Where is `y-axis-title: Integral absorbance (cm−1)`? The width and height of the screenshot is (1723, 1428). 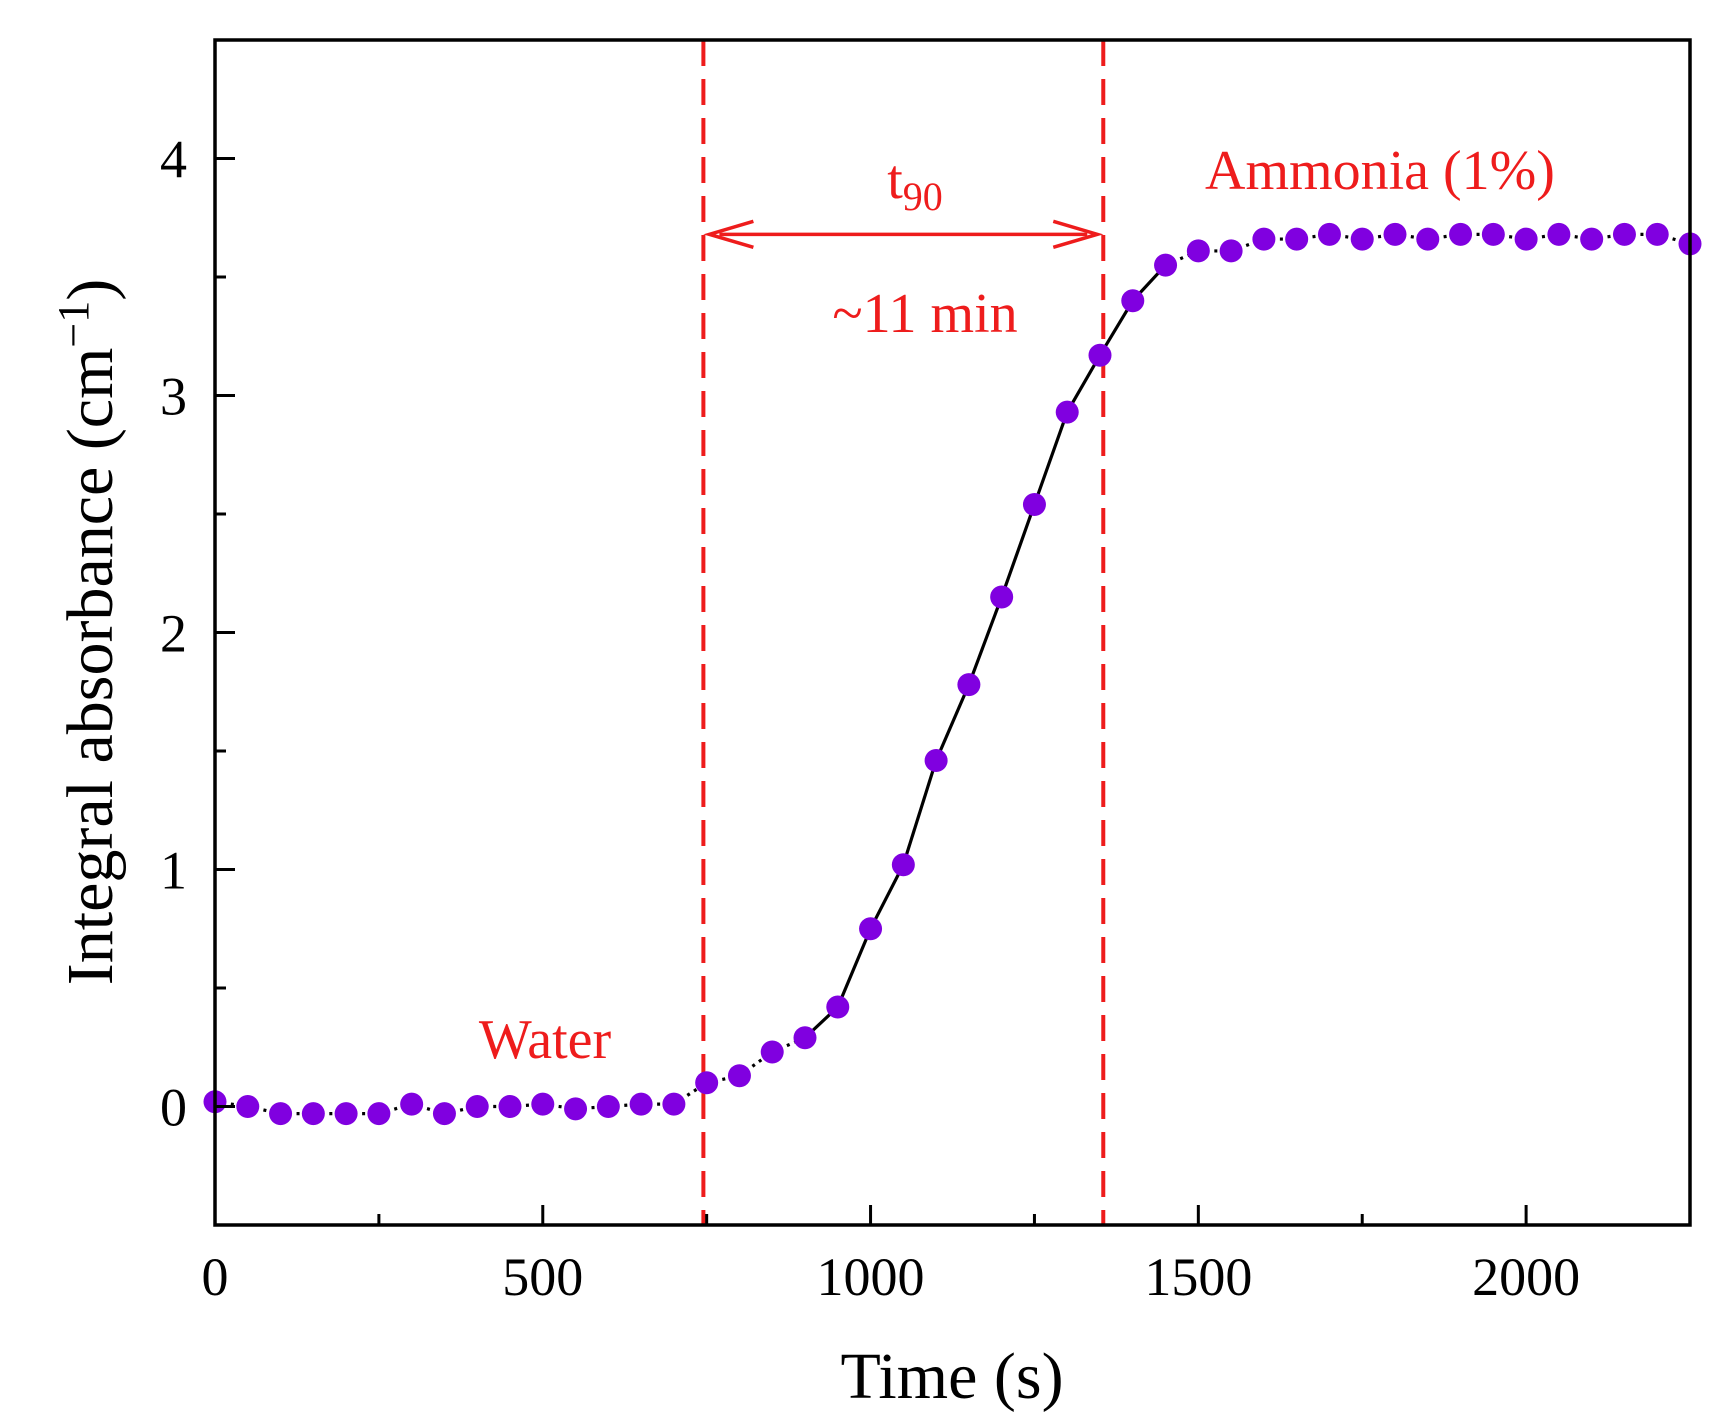 y-axis-title: Integral absorbance (cm−1) is located at coordinates (88, 632).